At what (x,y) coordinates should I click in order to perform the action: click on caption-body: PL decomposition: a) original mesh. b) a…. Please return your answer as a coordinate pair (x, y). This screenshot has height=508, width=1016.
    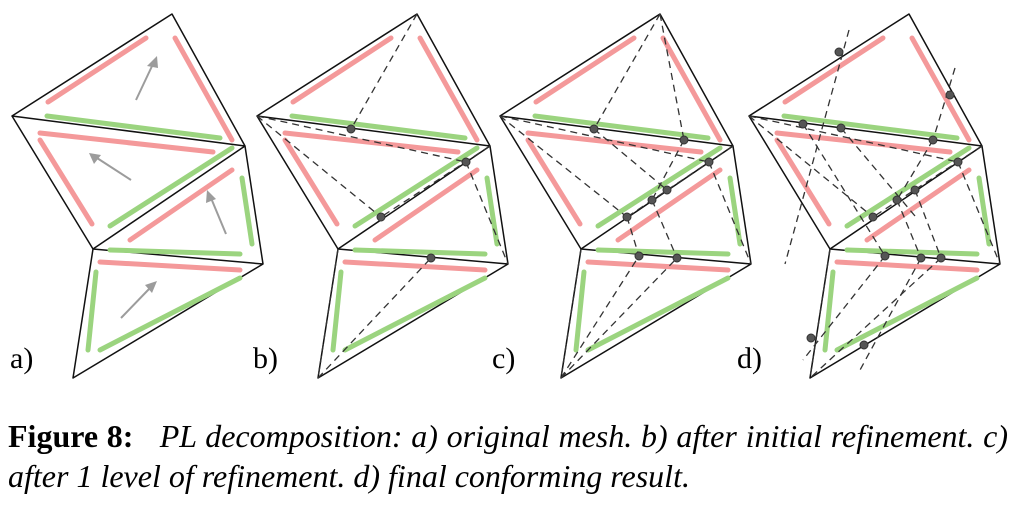
    Looking at the image, I should click on (508, 456).